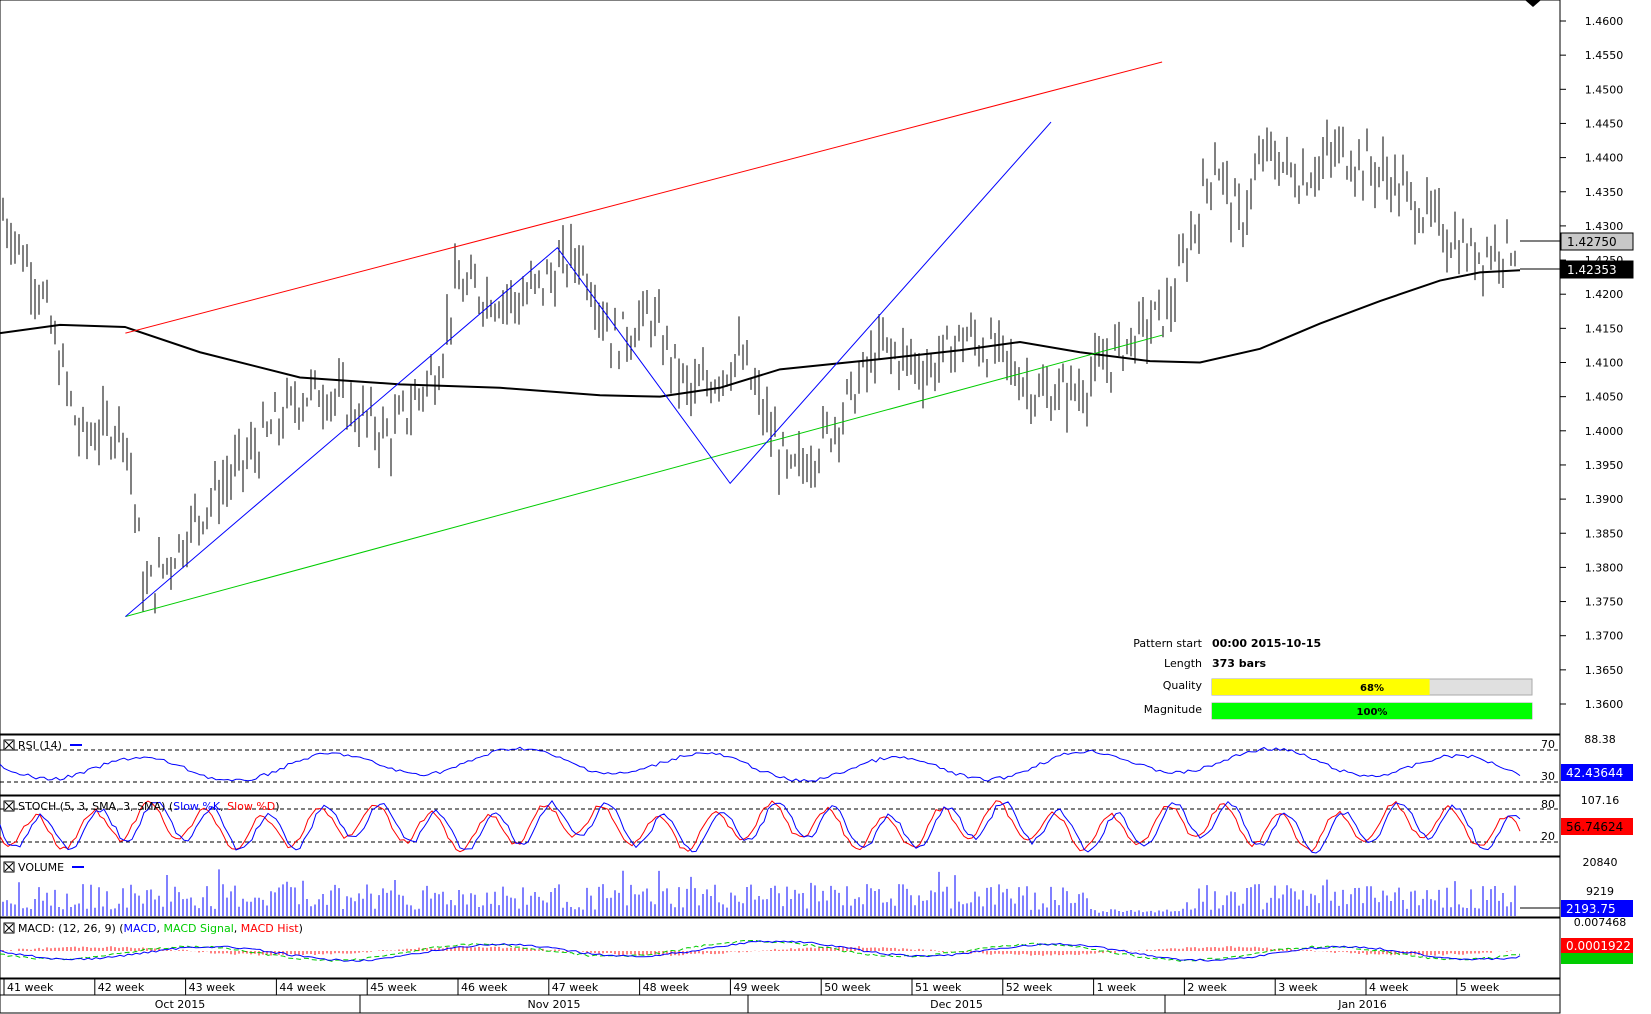 The width and height of the screenshot is (1651, 1014). What do you see at coordinates (1548, 804) in the screenshot?
I see `stoch-upper-level-label: 80` at bounding box center [1548, 804].